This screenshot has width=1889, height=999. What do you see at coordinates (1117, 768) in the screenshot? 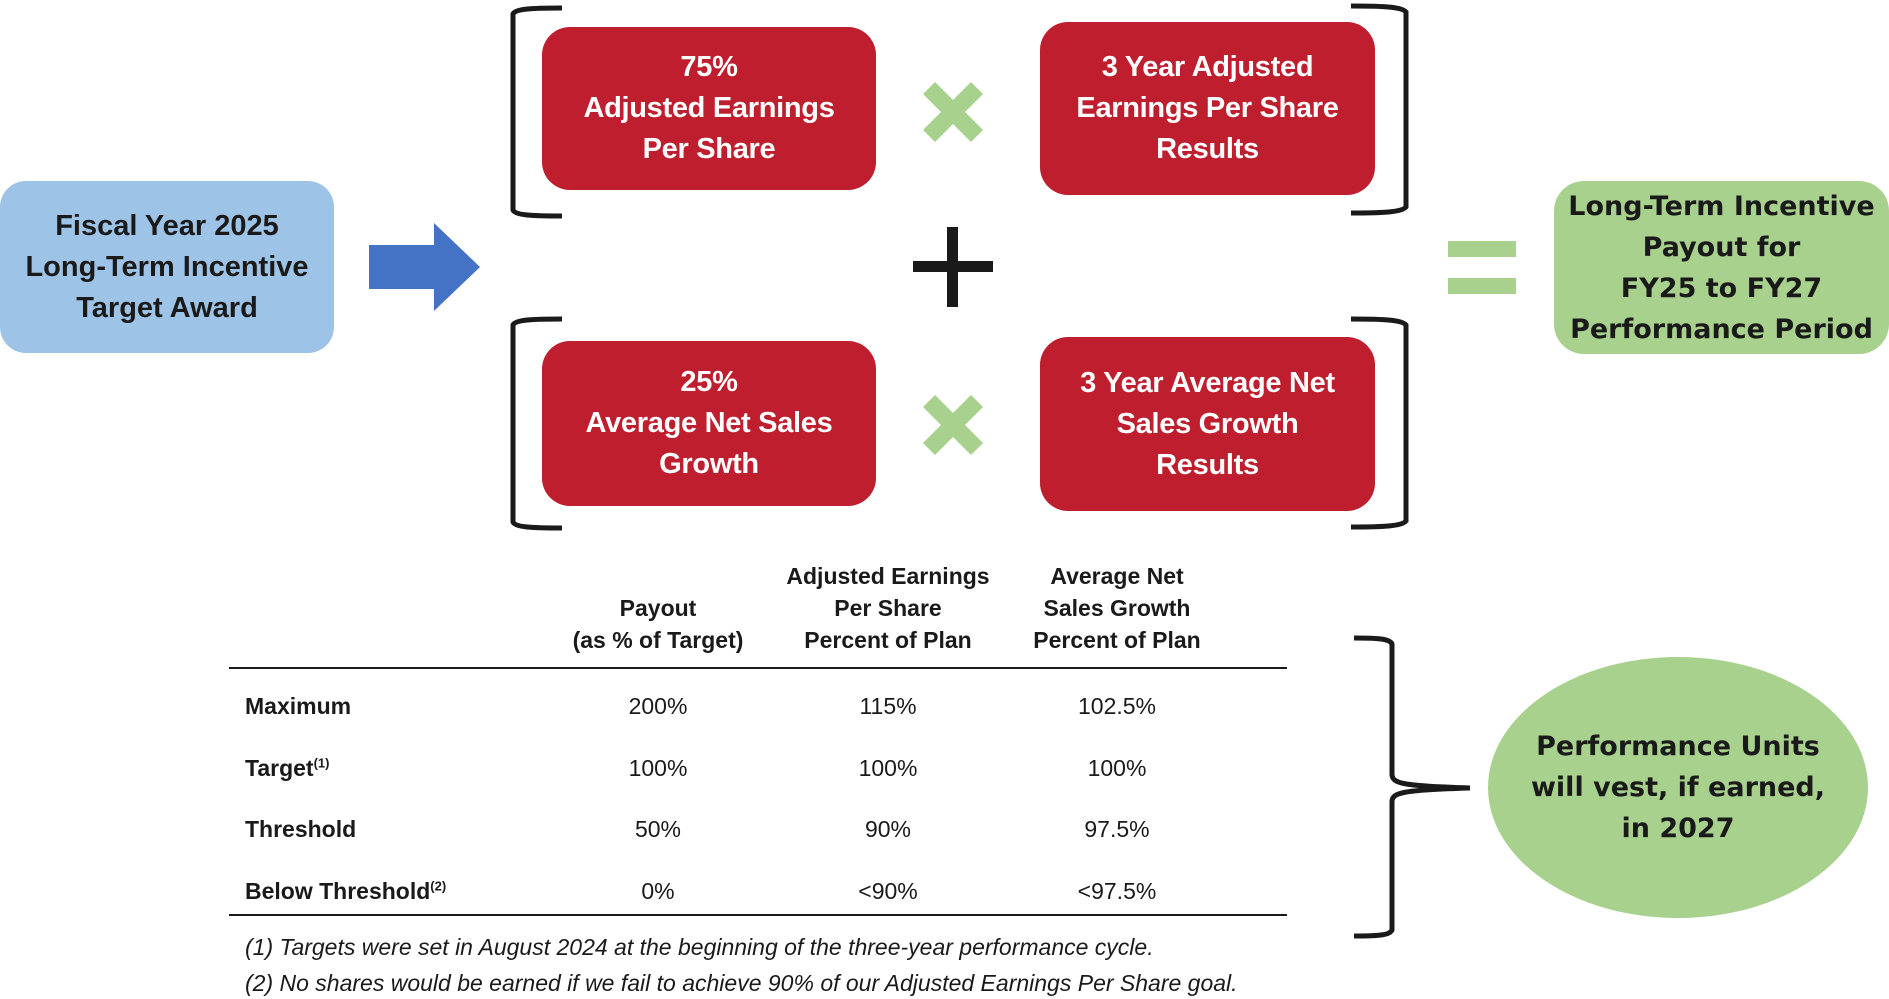
I see `cell-sales: 100%` at bounding box center [1117, 768].